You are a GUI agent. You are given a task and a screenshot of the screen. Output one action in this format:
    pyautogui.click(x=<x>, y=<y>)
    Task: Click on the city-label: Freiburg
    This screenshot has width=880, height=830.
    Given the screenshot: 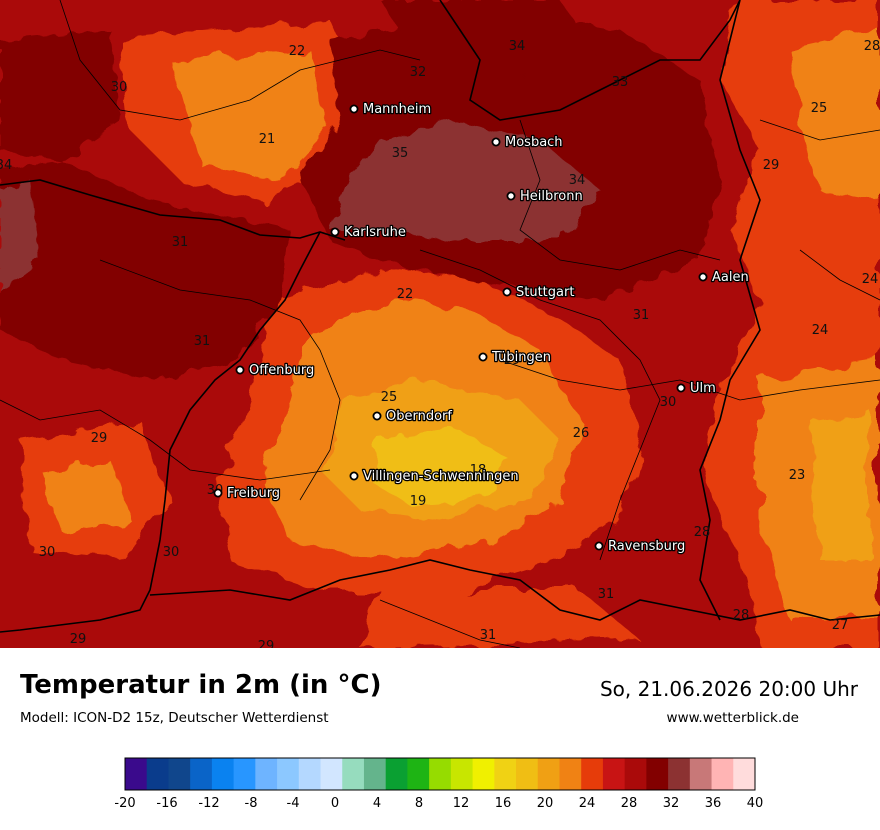 What is the action you would take?
    pyautogui.click(x=253, y=493)
    